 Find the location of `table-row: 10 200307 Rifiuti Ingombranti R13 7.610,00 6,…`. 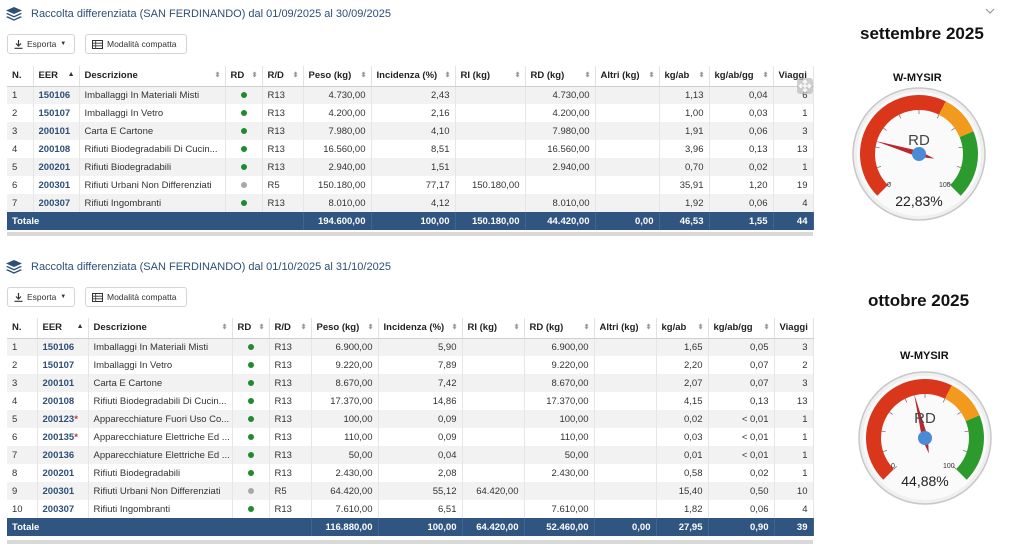

table-row: 10 200307 Rifiuti Ingombranti R13 7.610,00 6,… is located at coordinates (410, 509).